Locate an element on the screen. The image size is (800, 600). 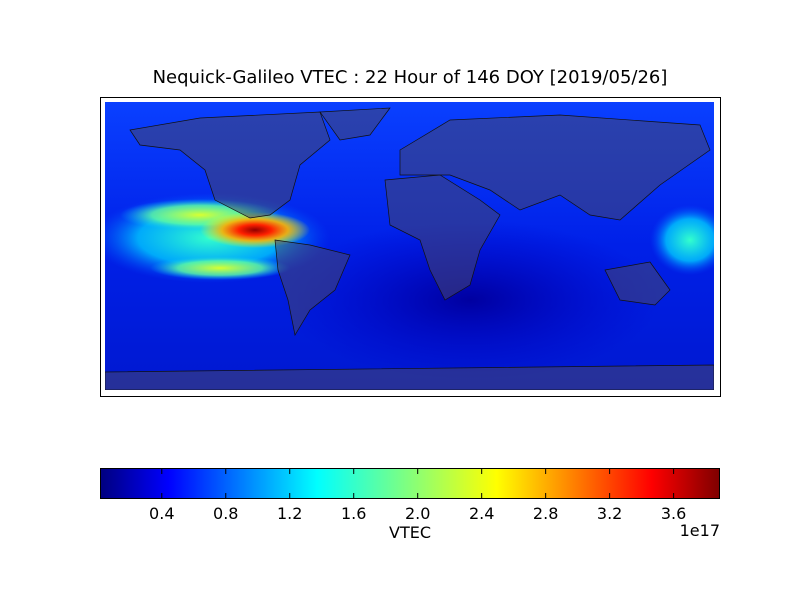
tick-label: 3.6 is located at coordinates (673, 513).